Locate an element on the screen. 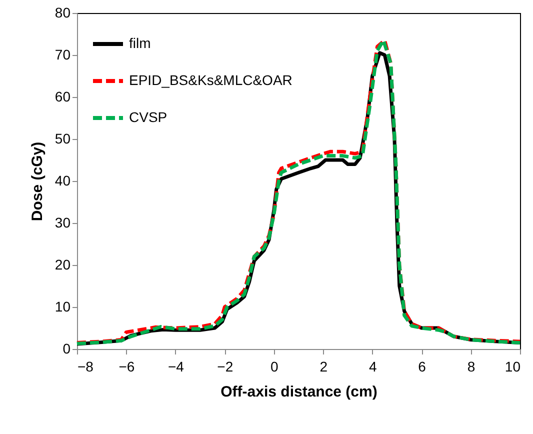  y-tick-label: 80 is located at coordinates (62, 12).